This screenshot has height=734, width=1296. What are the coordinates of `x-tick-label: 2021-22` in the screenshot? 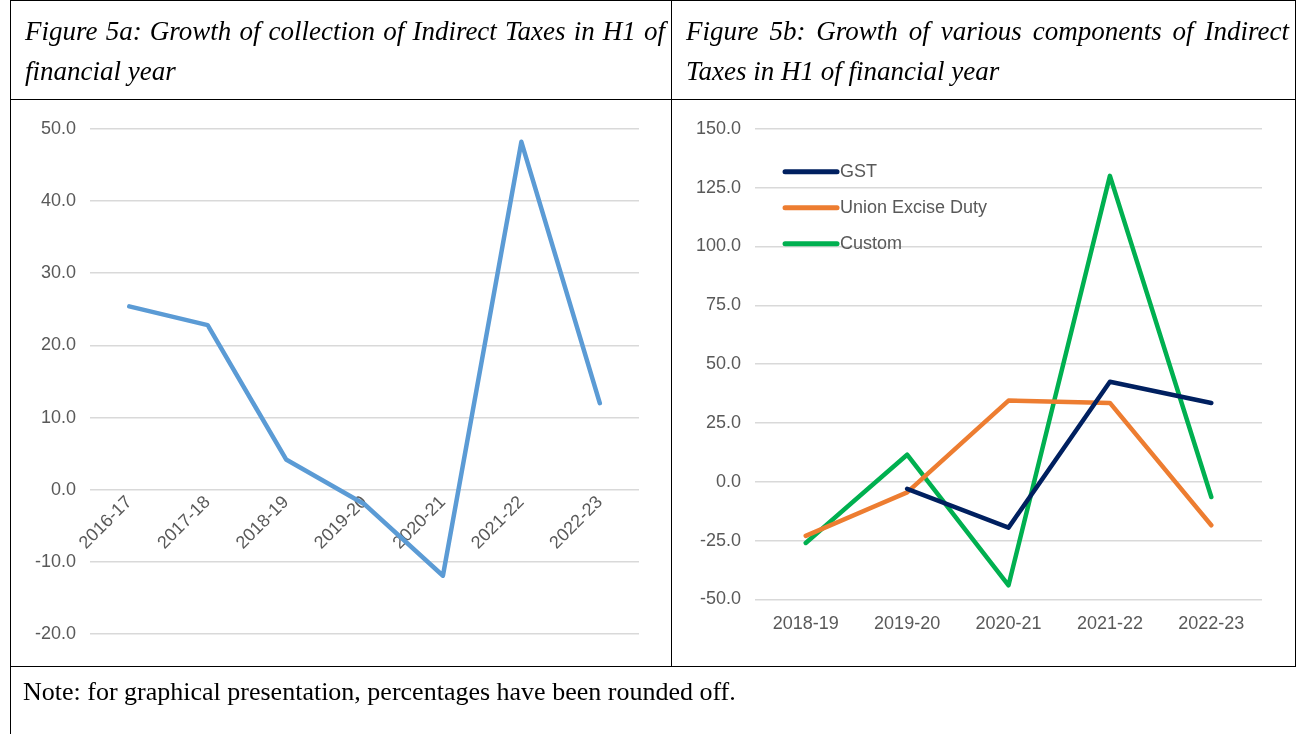 It's located at (1109, 623).